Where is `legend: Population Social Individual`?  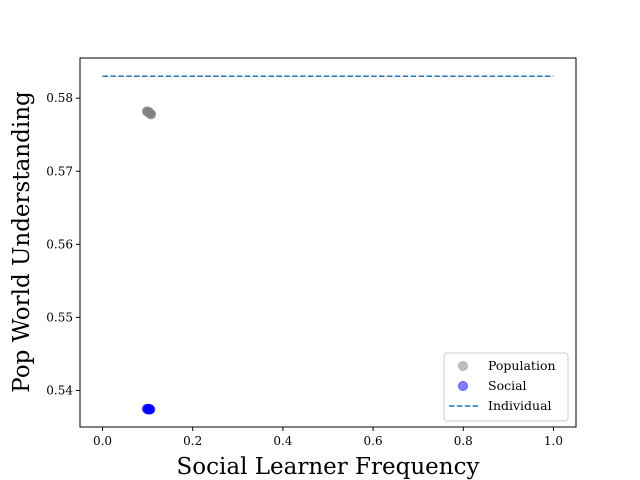 legend: Population Social Individual is located at coordinates (506, 387).